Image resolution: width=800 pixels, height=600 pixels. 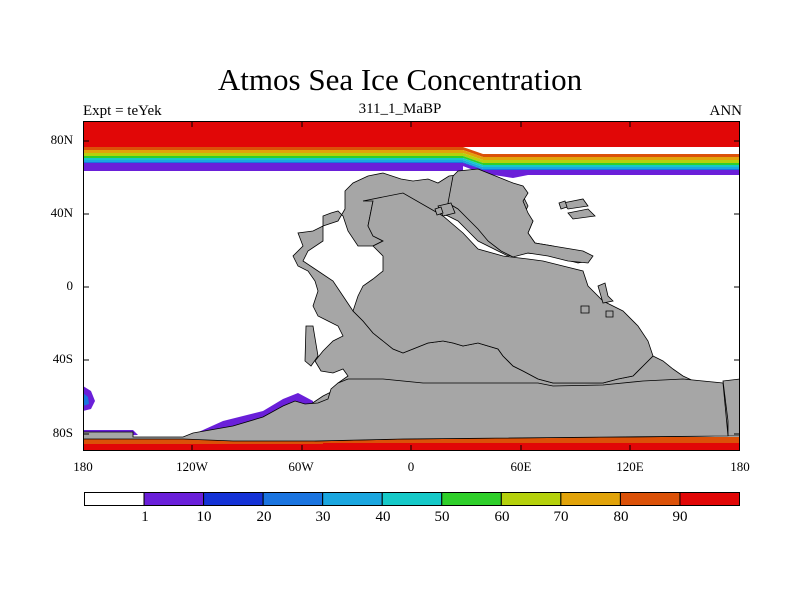 What do you see at coordinates (726, 111) in the screenshot?
I see `season-label: ANN` at bounding box center [726, 111].